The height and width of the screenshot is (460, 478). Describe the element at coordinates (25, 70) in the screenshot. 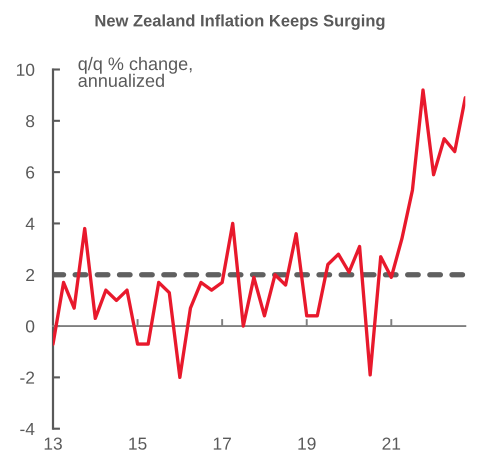

I see `y-tick-label: 10` at that location.